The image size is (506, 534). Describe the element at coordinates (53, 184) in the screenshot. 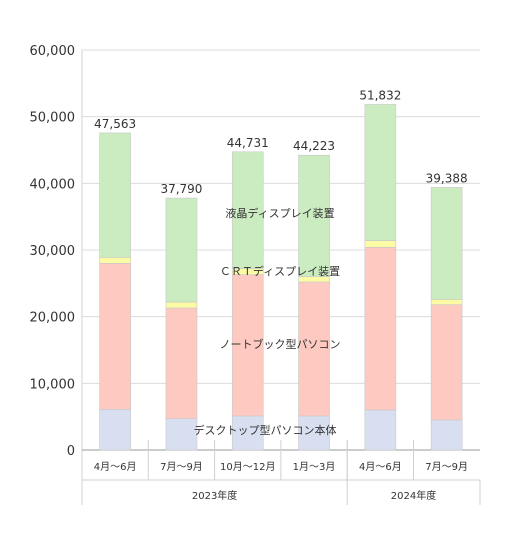

I see `y-tick-label: 40,000` at that location.